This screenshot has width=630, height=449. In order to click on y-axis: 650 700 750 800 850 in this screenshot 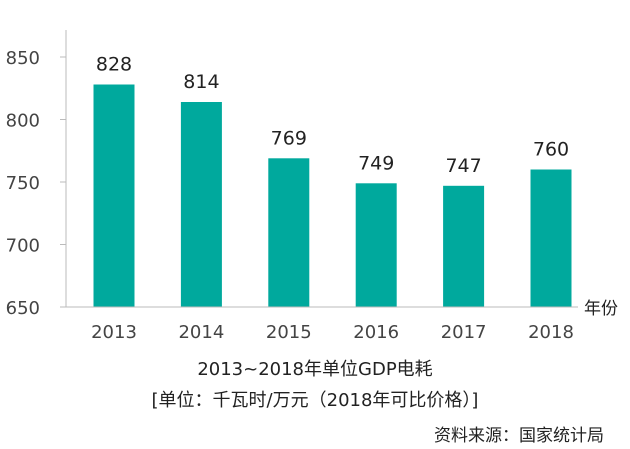, I will do `click(36, 174)`.